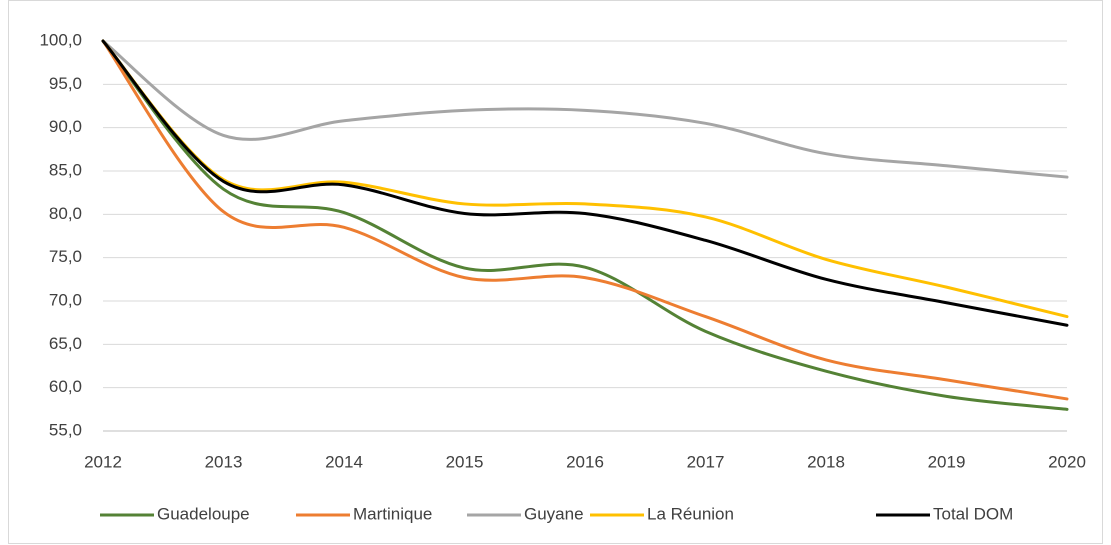 The image size is (1111, 545). What do you see at coordinates (65, 169) in the screenshot?
I see `y-tick-label: 85,0` at bounding box center [65, 169].